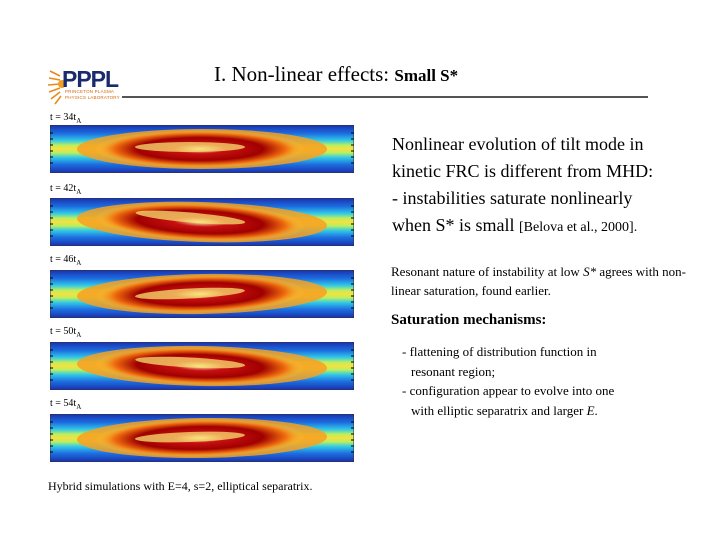 This screenshot has width=720, height=540. What do you see at coordinates (385, 97) in the screenshot?
I see `title-rule` at bounding box center [385, 97].